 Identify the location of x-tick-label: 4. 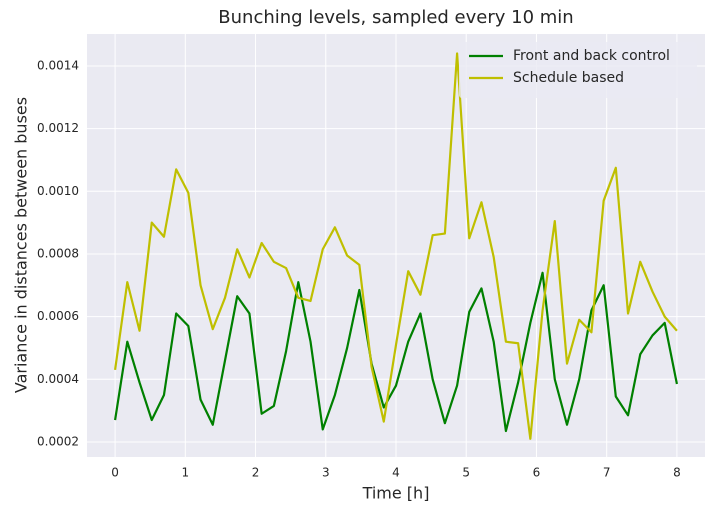
(396, 473).